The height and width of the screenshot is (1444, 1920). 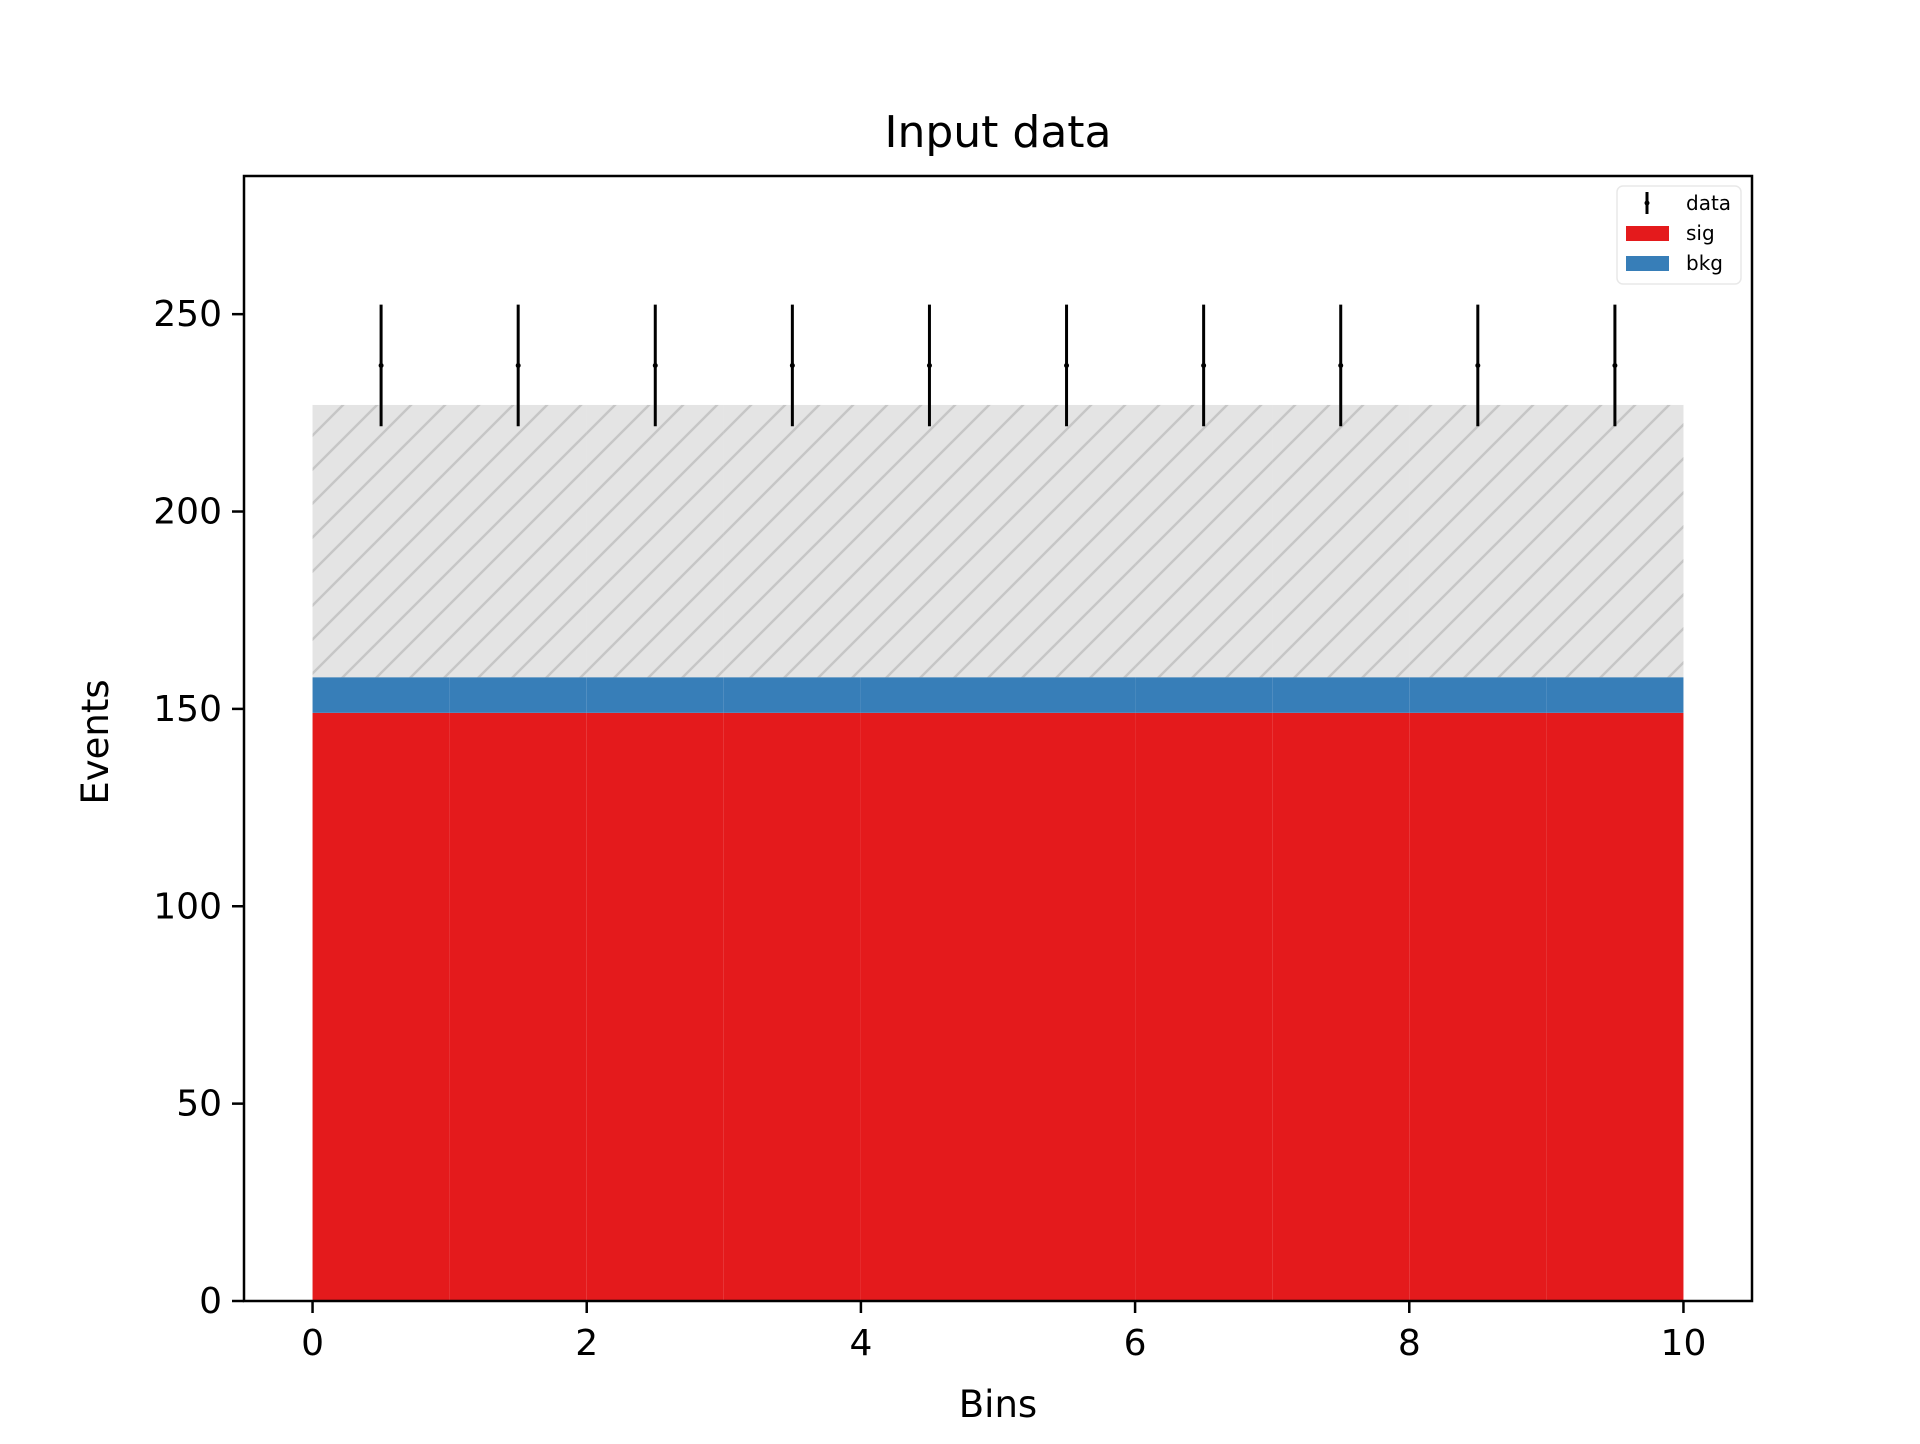 I want to click on legend-item-sig: sig, so click(x=1670, y=233).